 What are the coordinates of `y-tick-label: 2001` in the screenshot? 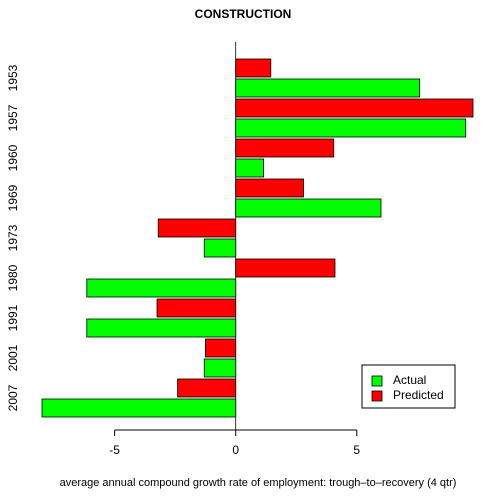 It's located at (13, 357).